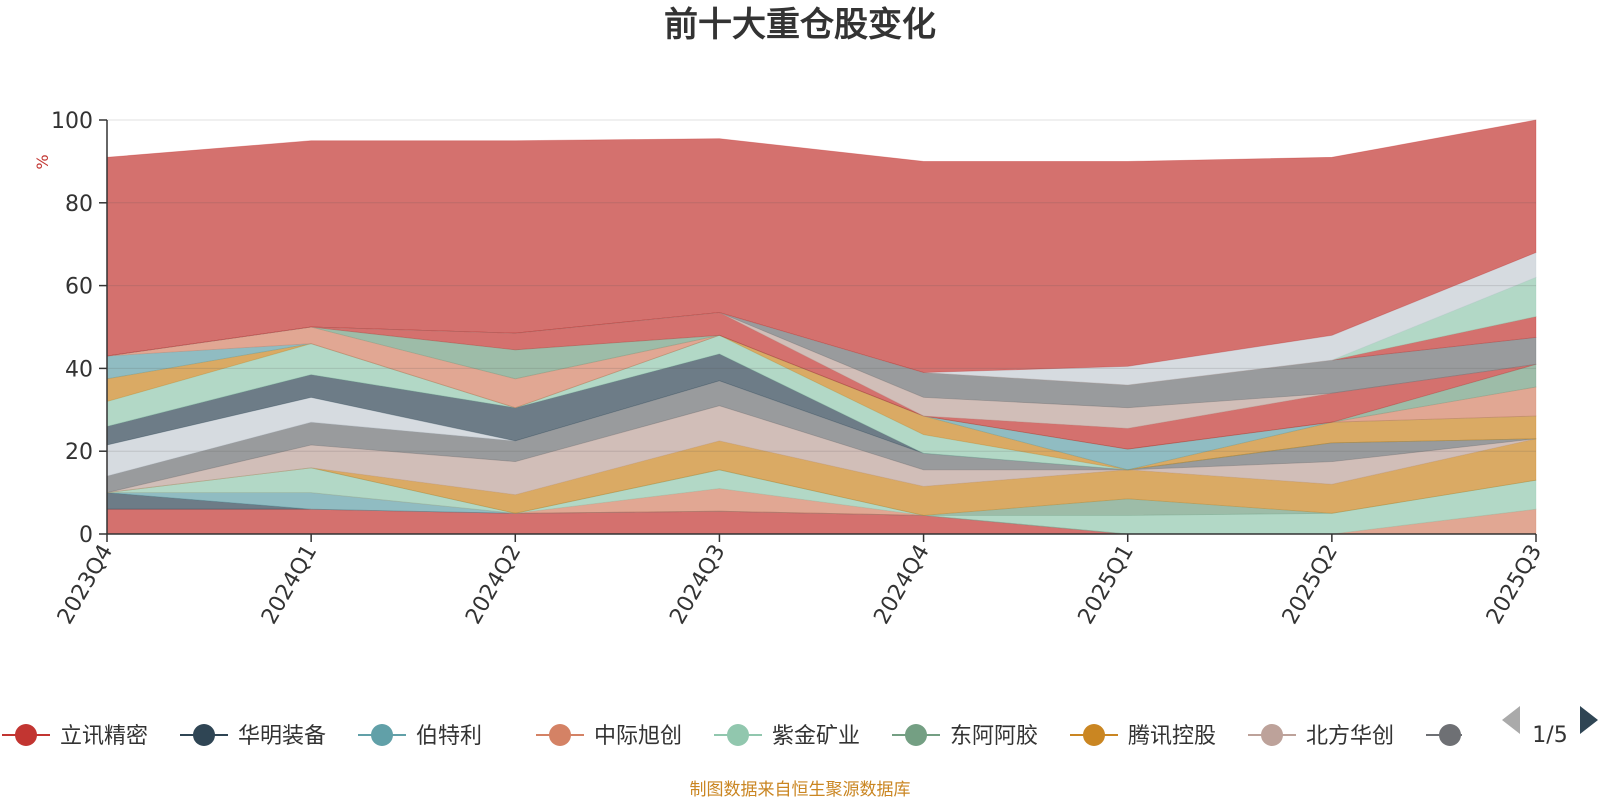 This screenshot has width=1600, height=800. Describe the element at coordinates (638, 736) in the screenshot. I see `legend-label: 中际旭创` at that location.